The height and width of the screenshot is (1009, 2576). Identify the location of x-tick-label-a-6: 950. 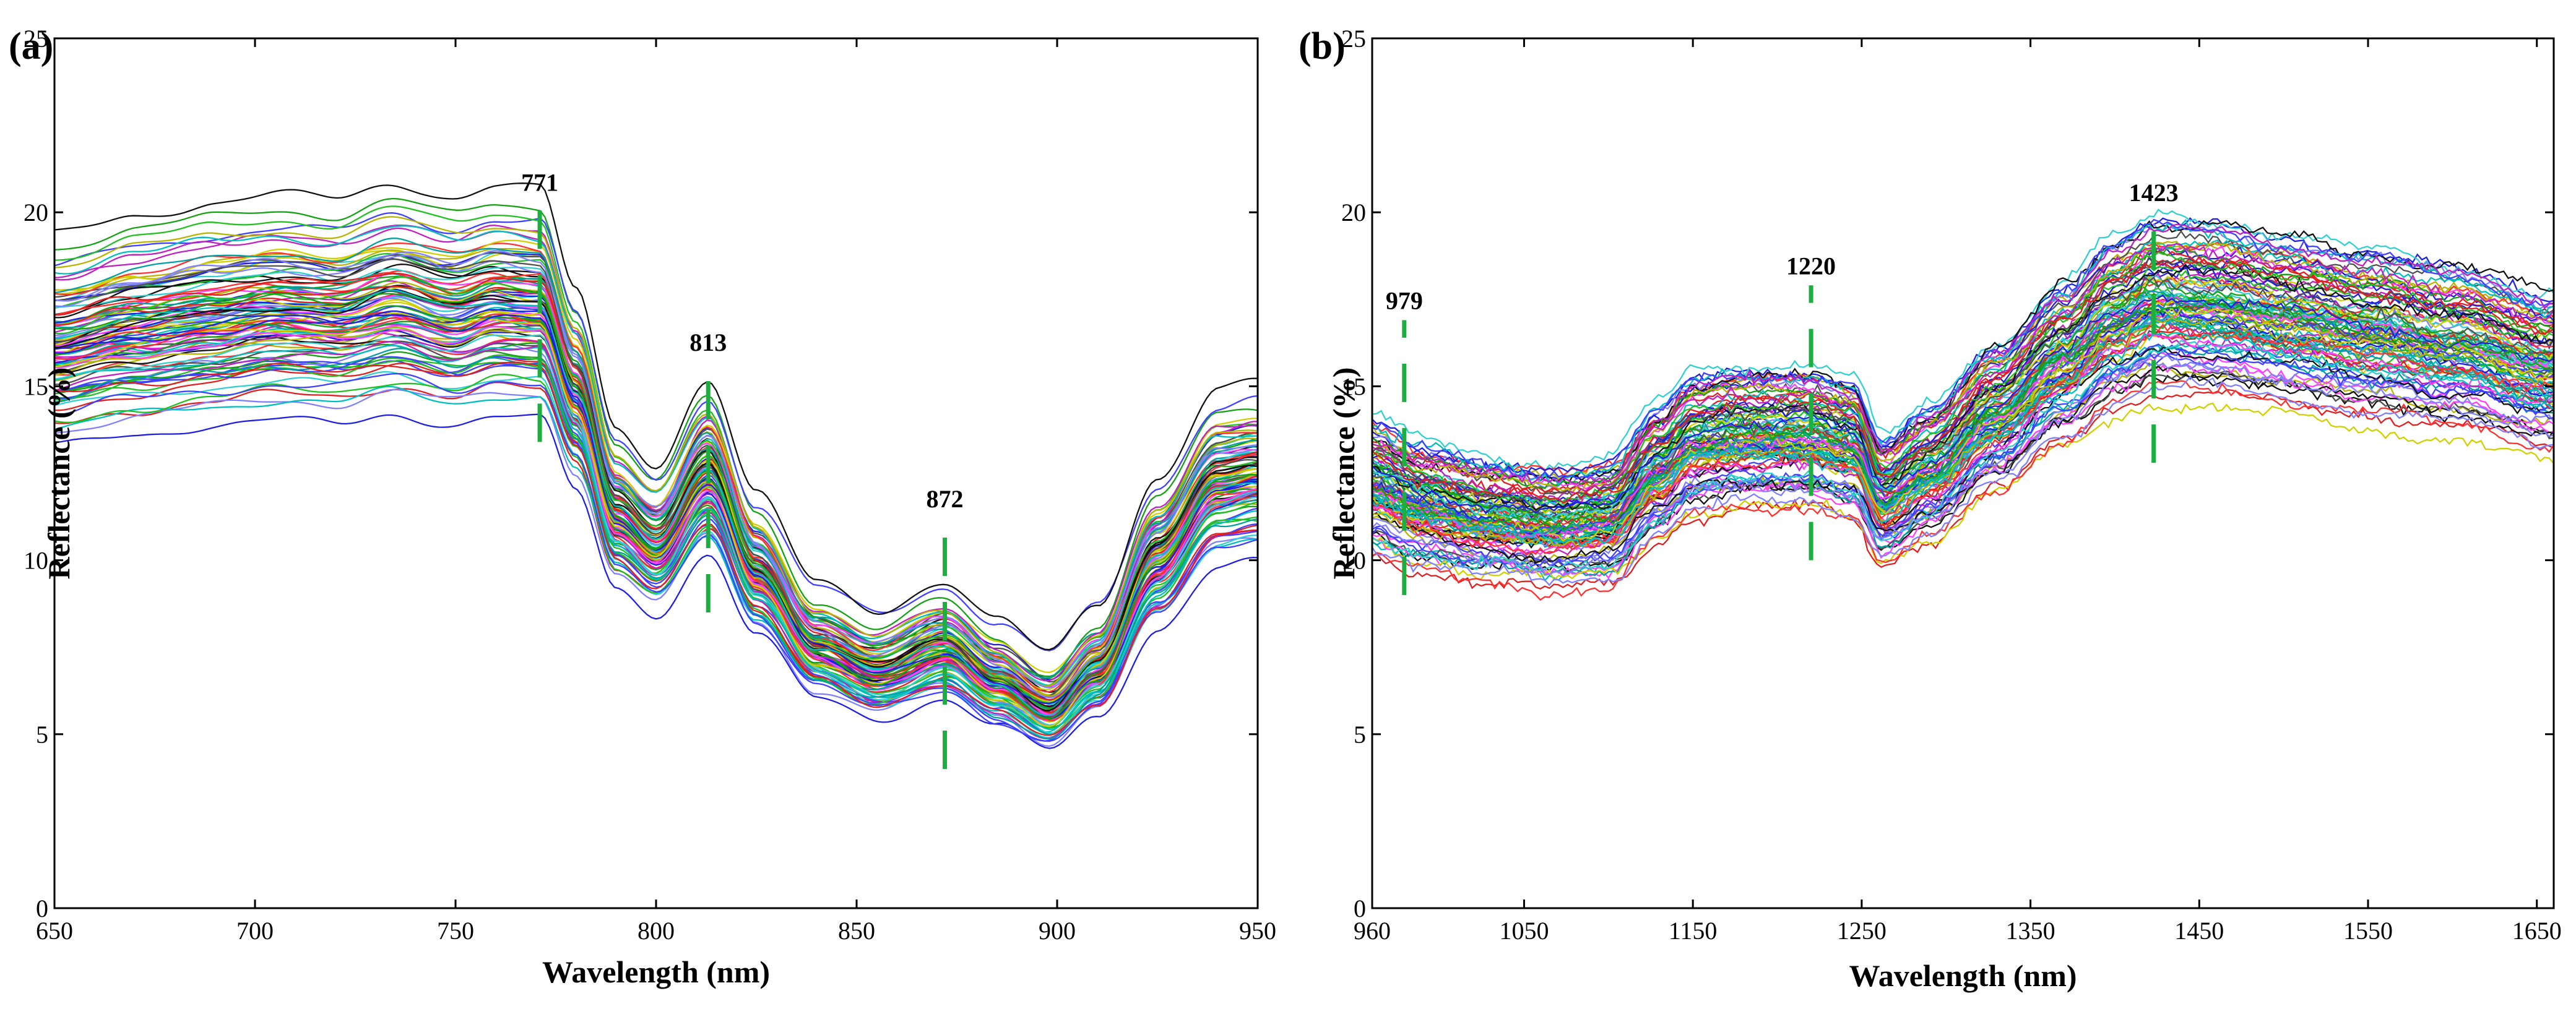
(1257, 931).